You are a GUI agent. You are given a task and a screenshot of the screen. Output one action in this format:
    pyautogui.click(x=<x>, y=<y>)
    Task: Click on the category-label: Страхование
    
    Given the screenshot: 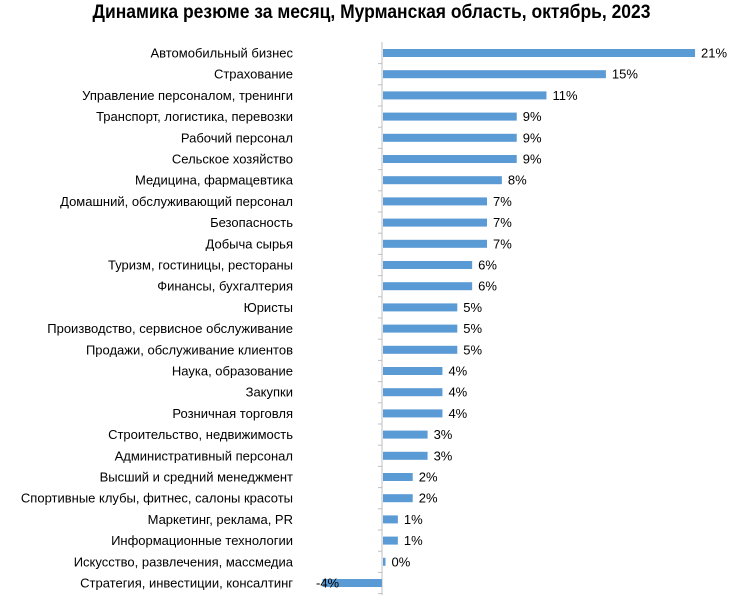 What is the action you would take?
    pyautogui.click(x=253, y=74)
    